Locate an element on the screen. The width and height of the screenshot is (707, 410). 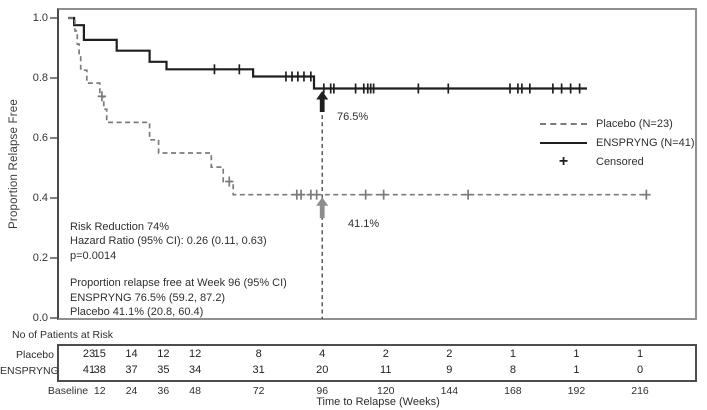
x-tick-label: 216 is located at coordinates (640, 391).